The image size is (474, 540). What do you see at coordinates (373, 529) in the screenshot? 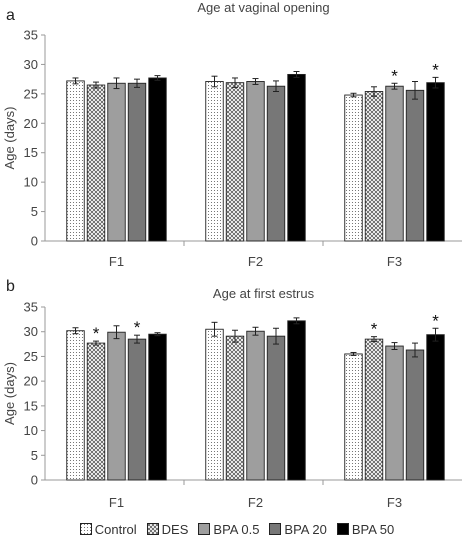
I see `legend-label: BPA 50` at bounding box center [373, 529].